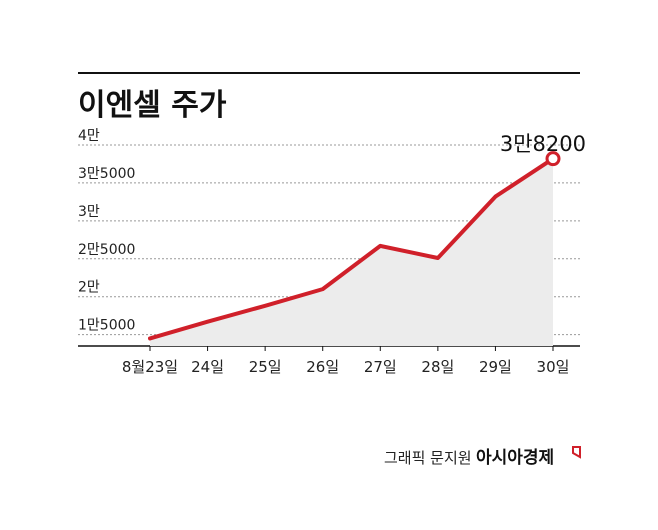 This screenshot has width=658, height=530. I want to click on y-tick-label: 1만5000, so click(106, 326).